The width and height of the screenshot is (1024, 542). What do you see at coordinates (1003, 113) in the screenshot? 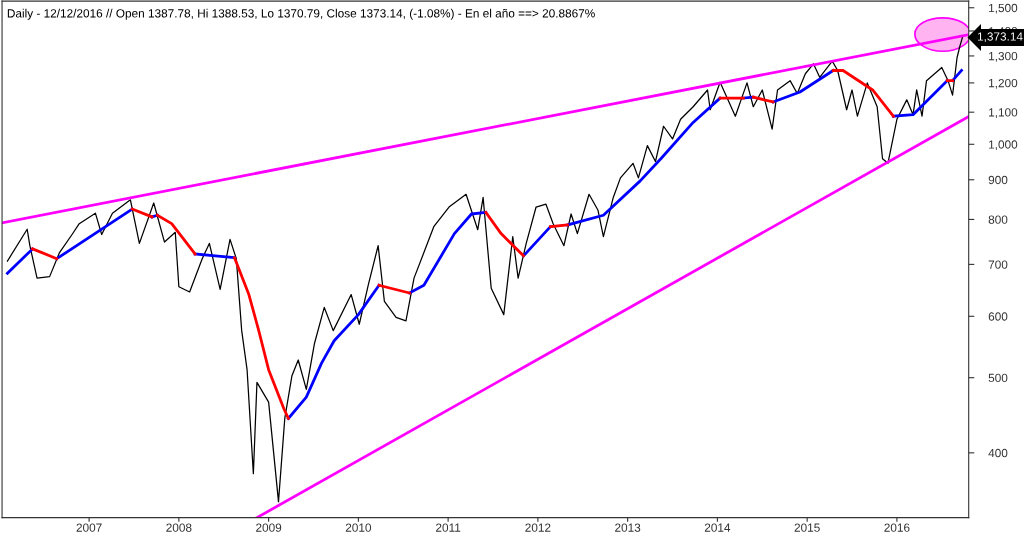
I see `y-tick-label: 1,100` at bounding box center [1003, 113].